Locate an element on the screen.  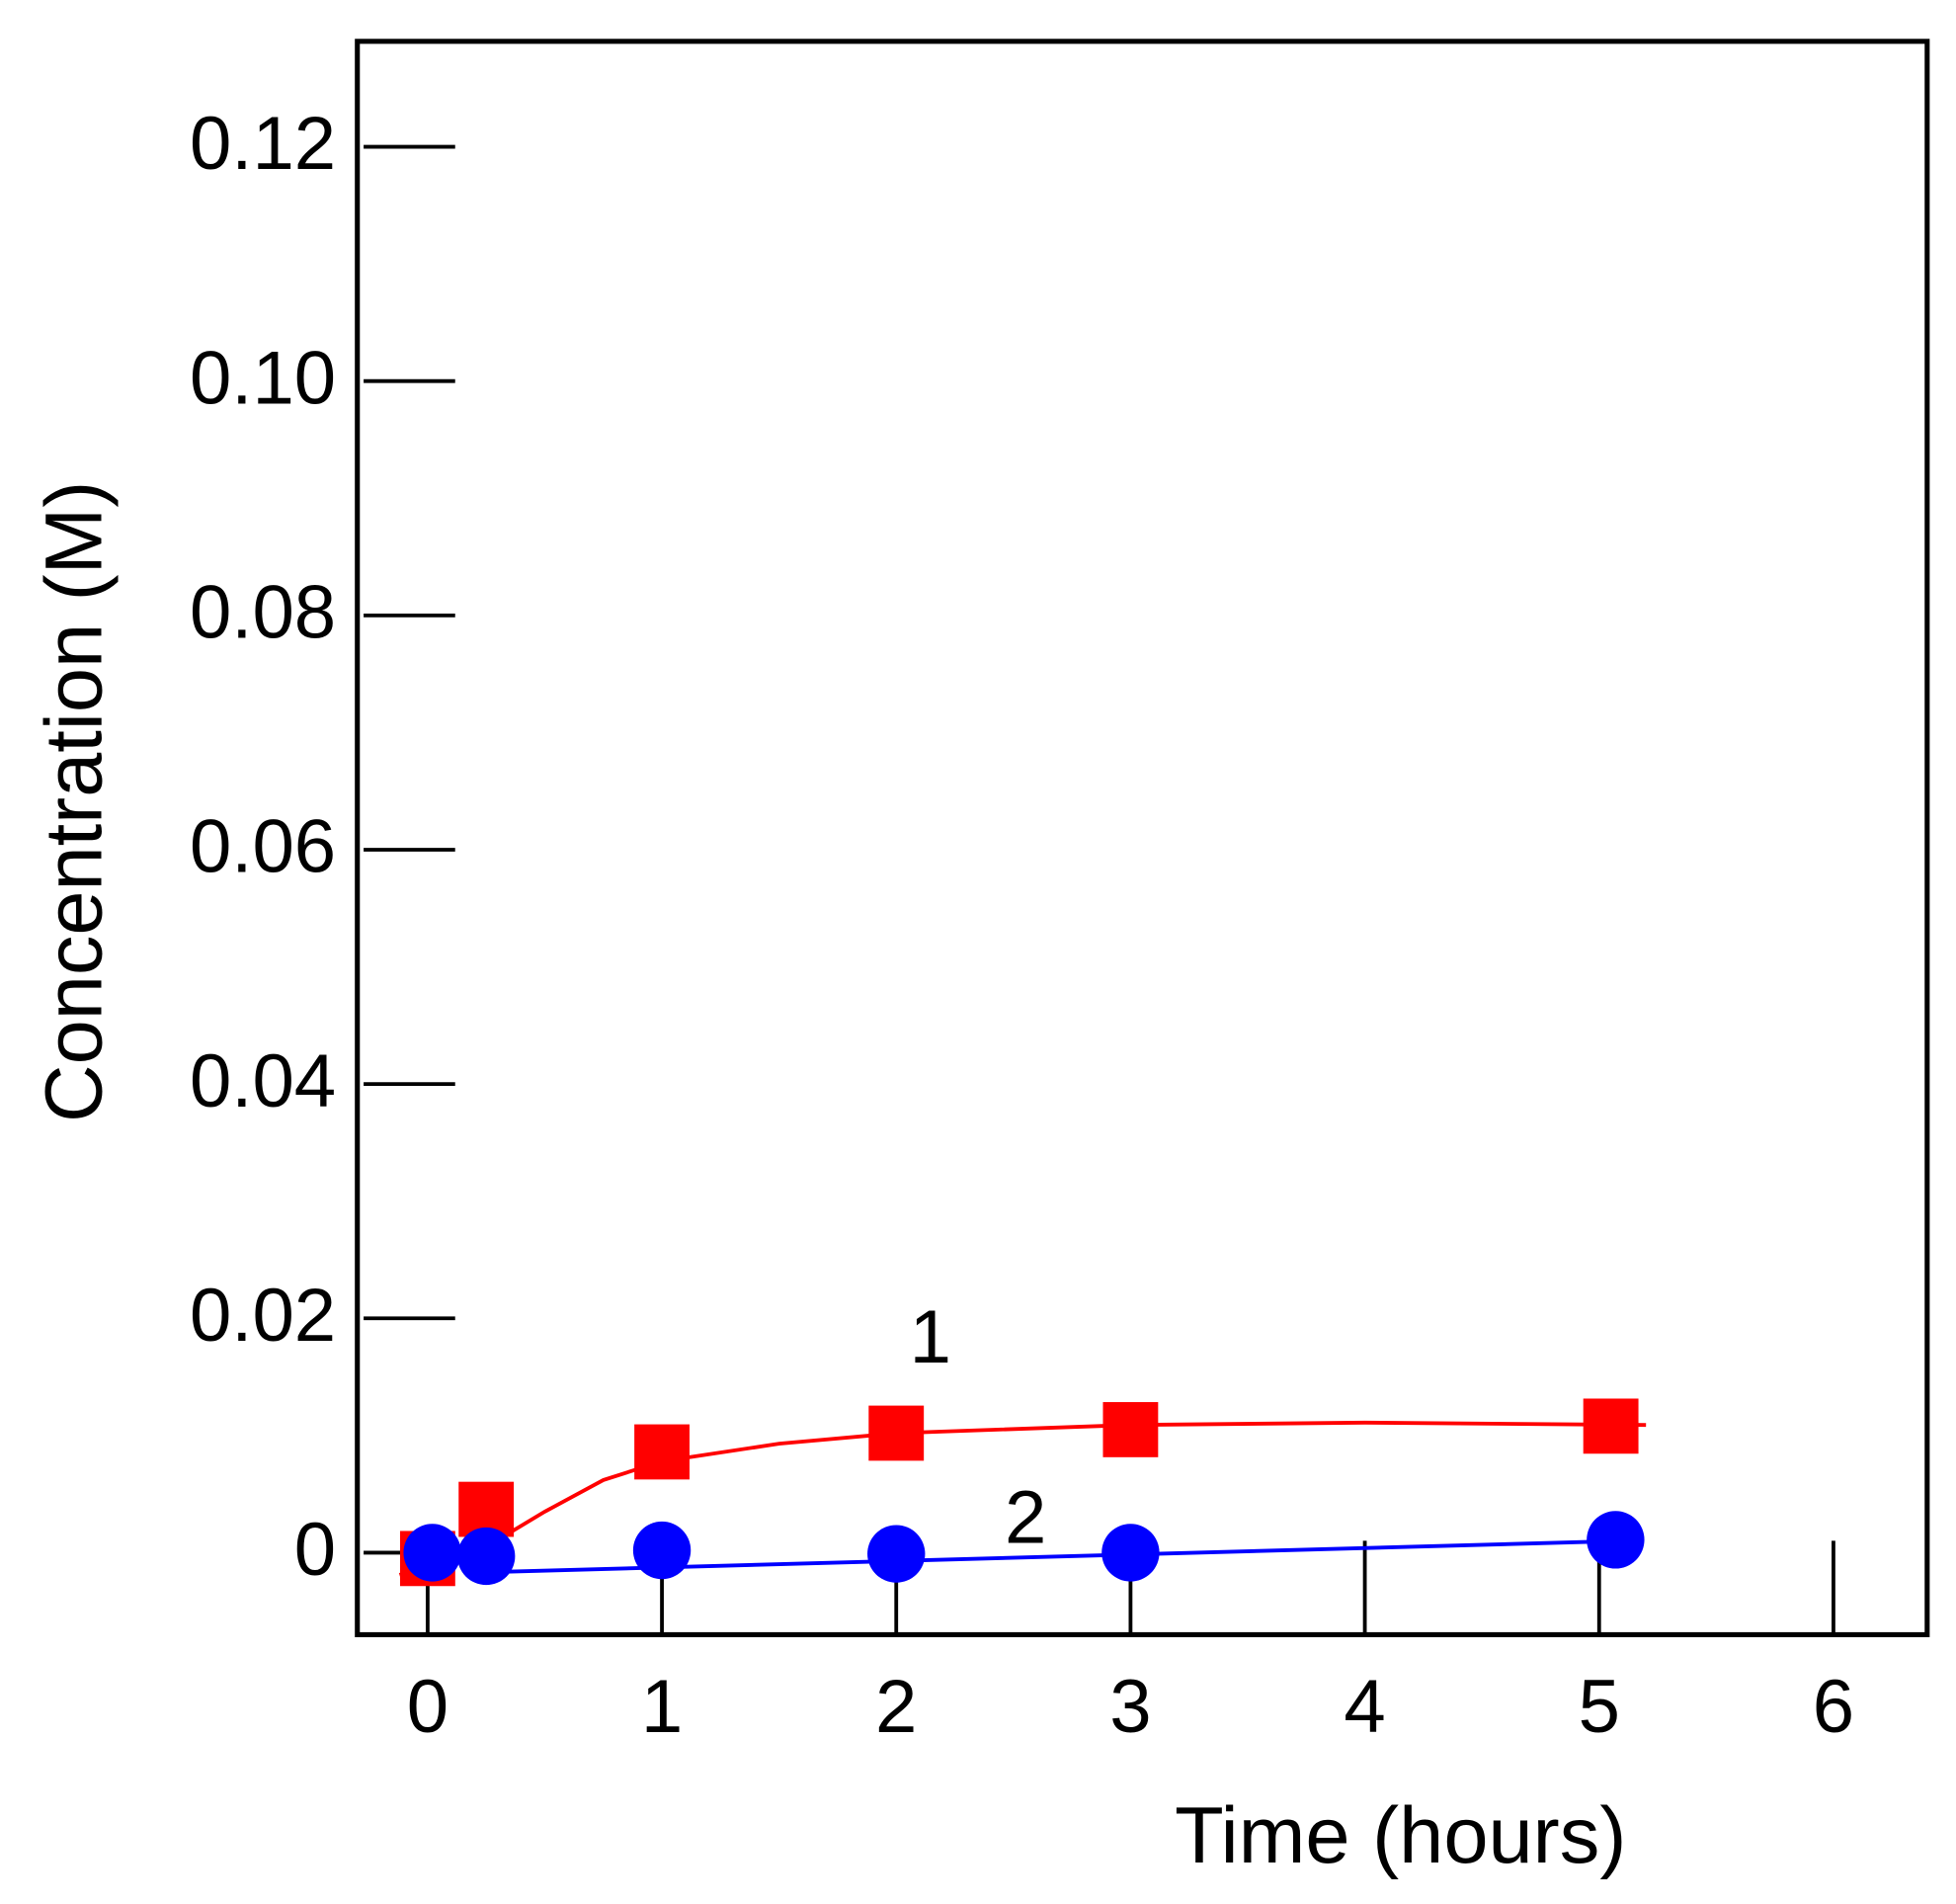
y-tick-label: 0.12 is located at coordinates (263, 144).